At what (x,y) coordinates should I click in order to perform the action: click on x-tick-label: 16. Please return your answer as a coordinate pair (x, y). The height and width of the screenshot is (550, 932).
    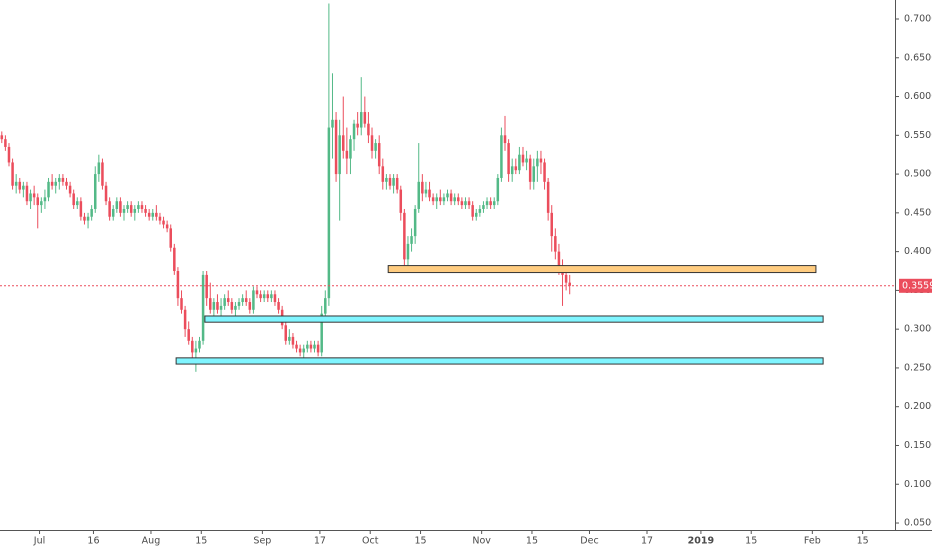
    Looking at the image, I should click on (93, 541).